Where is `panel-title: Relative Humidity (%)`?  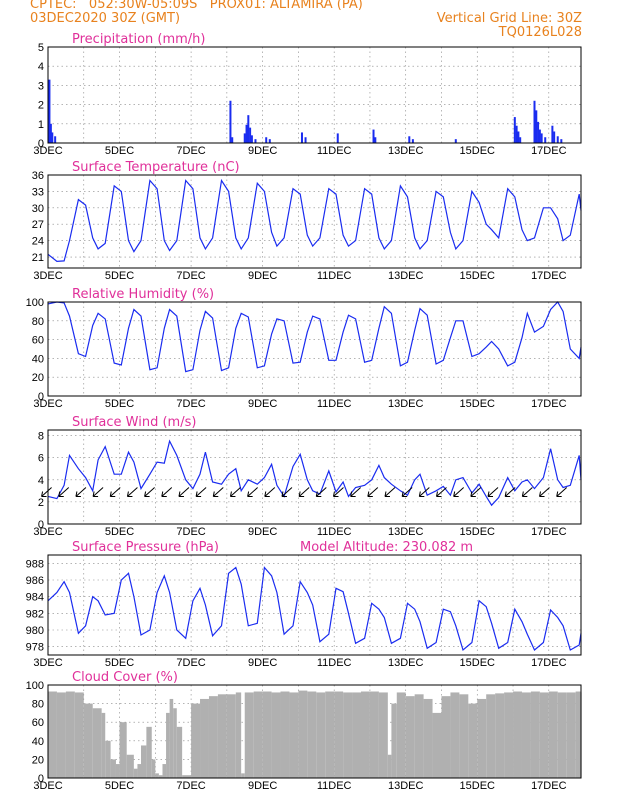 panel-title: Relative Humidity (%) is located at coordinates (143, 294).